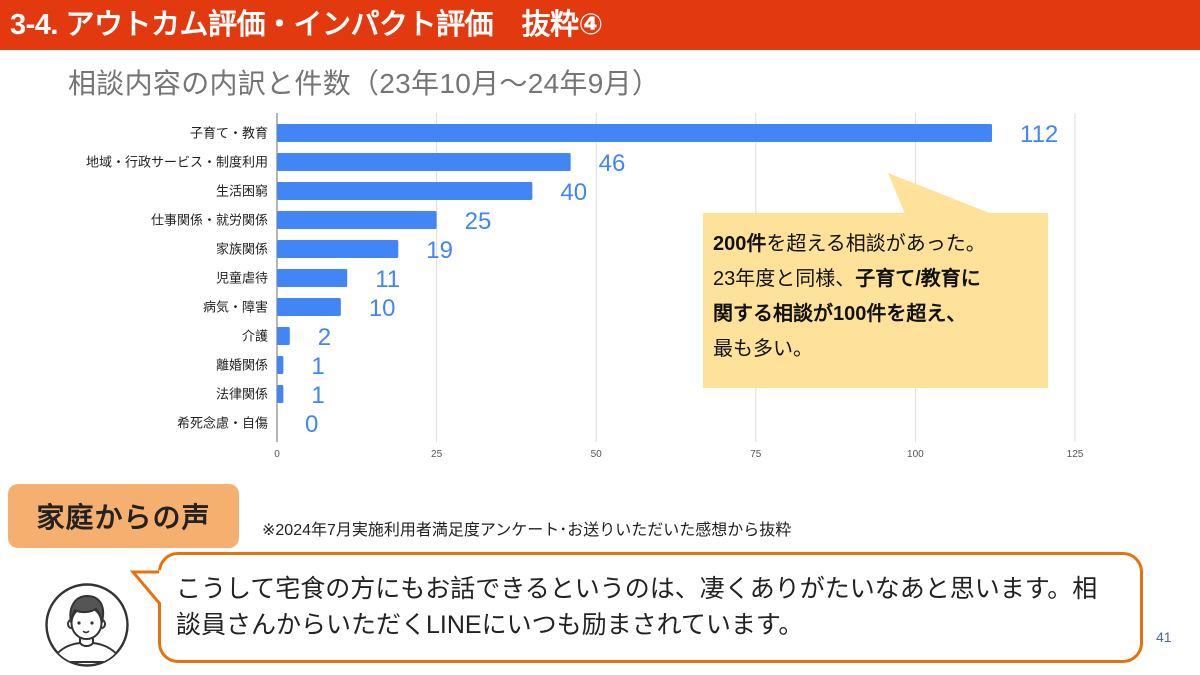 This screenshot has height=675, width=1200. What do you see at coordinates (918, 279) in the screenshot?
I see `callout-segment: 子育て/教育に` at bounding box center [918, 279].